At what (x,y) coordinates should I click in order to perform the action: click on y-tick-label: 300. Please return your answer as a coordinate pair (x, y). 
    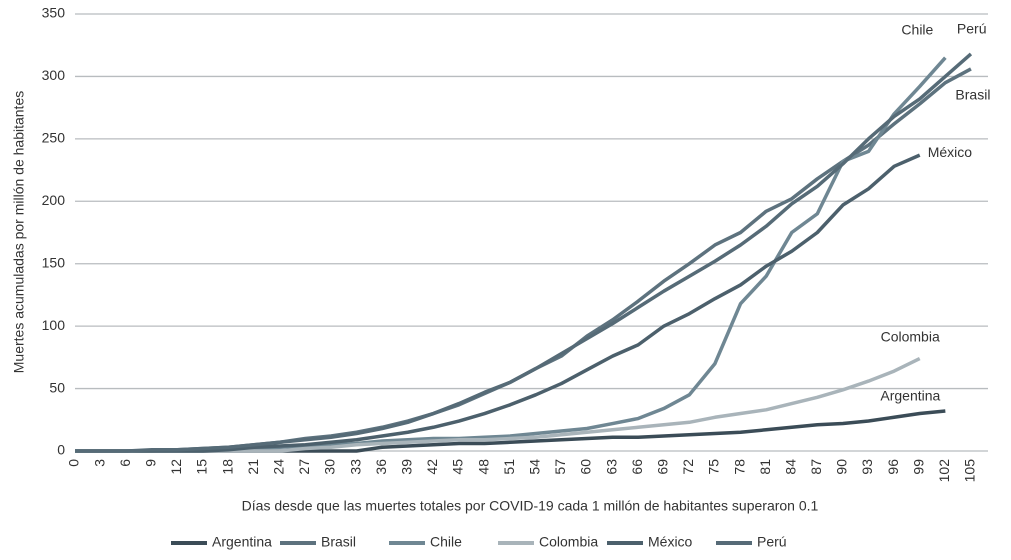
    Looking at the image, I should click on (54, 75).